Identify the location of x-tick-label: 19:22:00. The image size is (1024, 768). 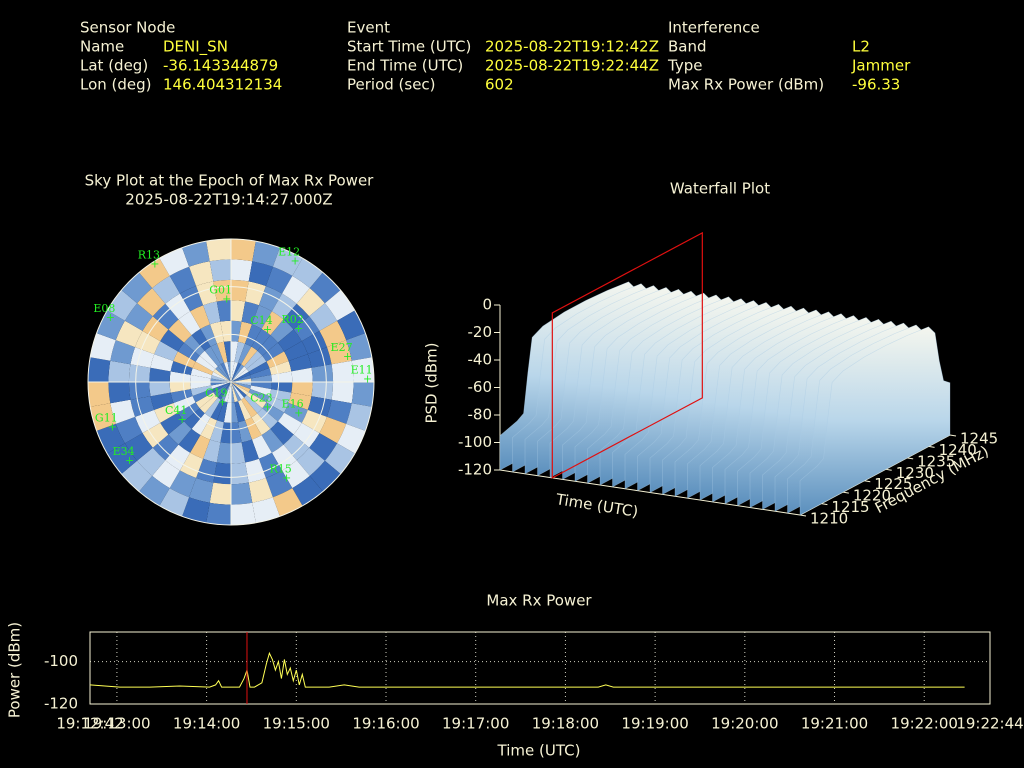
(924, 724).